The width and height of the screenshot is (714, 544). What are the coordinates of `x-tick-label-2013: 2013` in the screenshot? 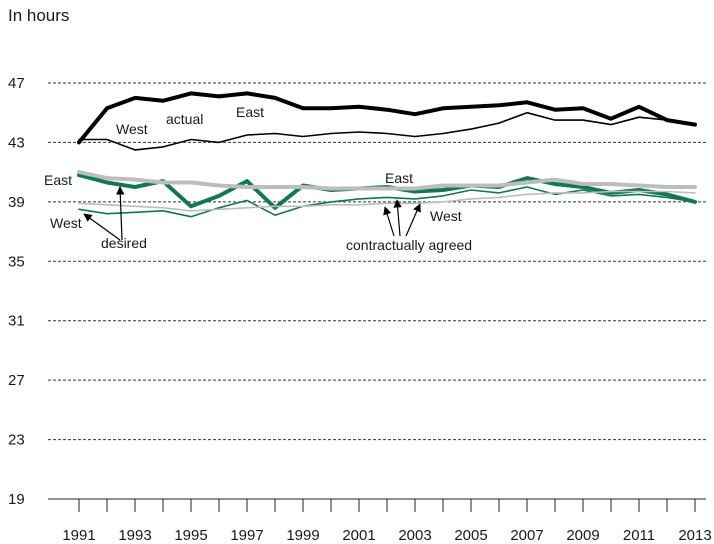 It's located at (694, 535).